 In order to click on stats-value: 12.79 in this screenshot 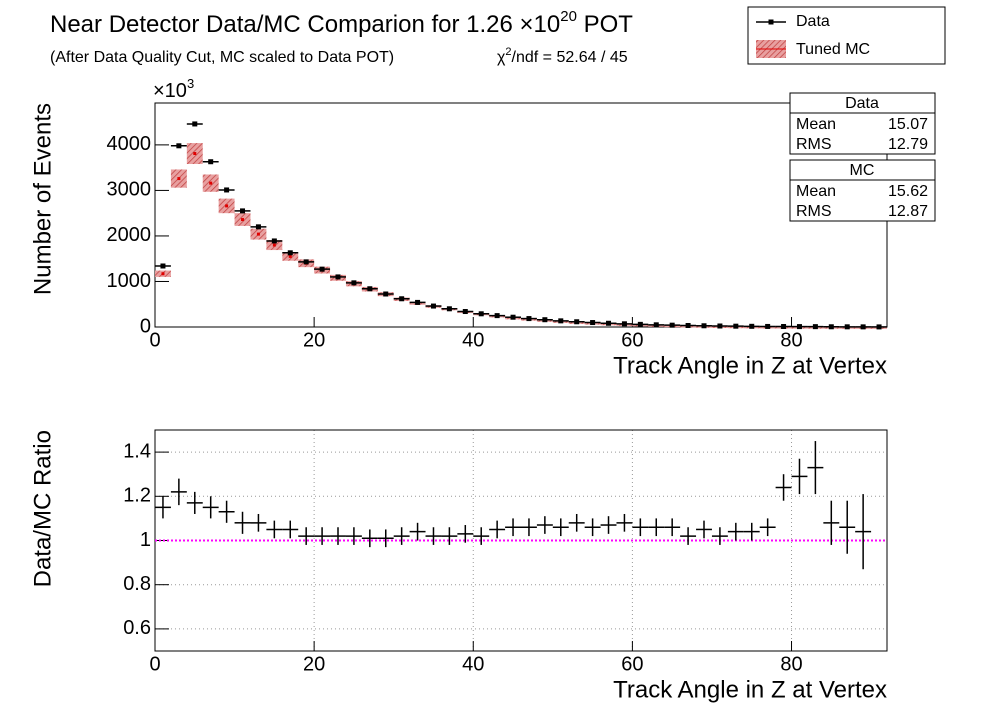, I will do `click(908, 144)`.